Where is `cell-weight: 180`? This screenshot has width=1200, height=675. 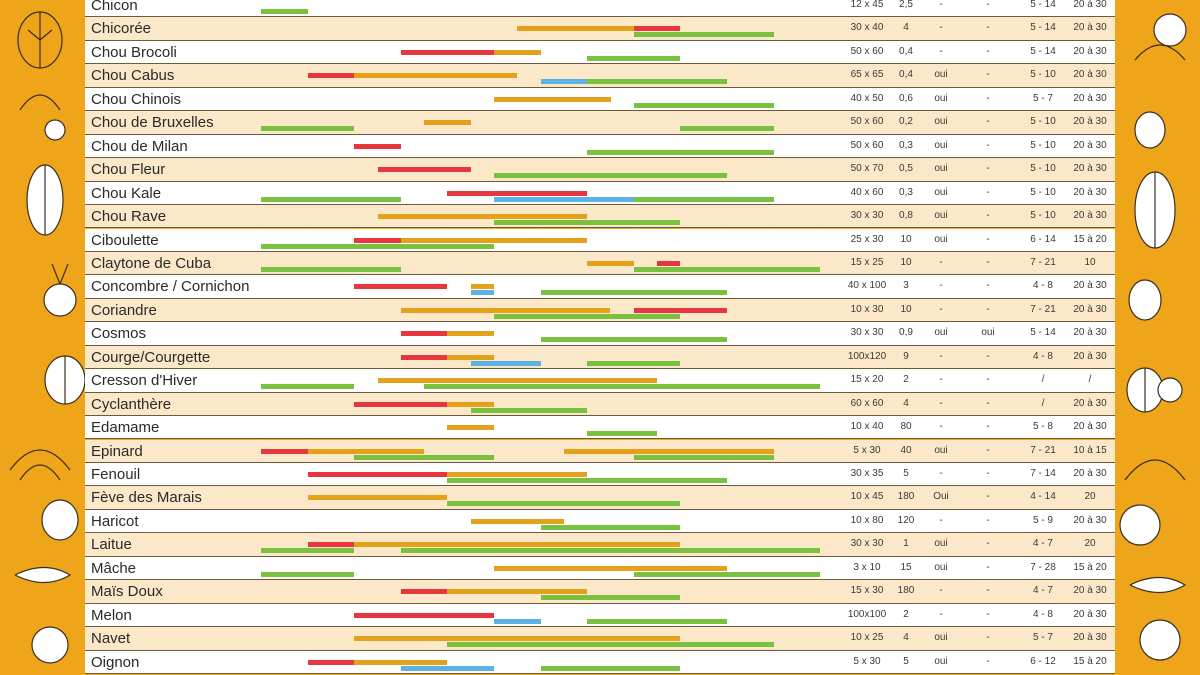
cell-weight: 180 is located at coordinates (906, 497).